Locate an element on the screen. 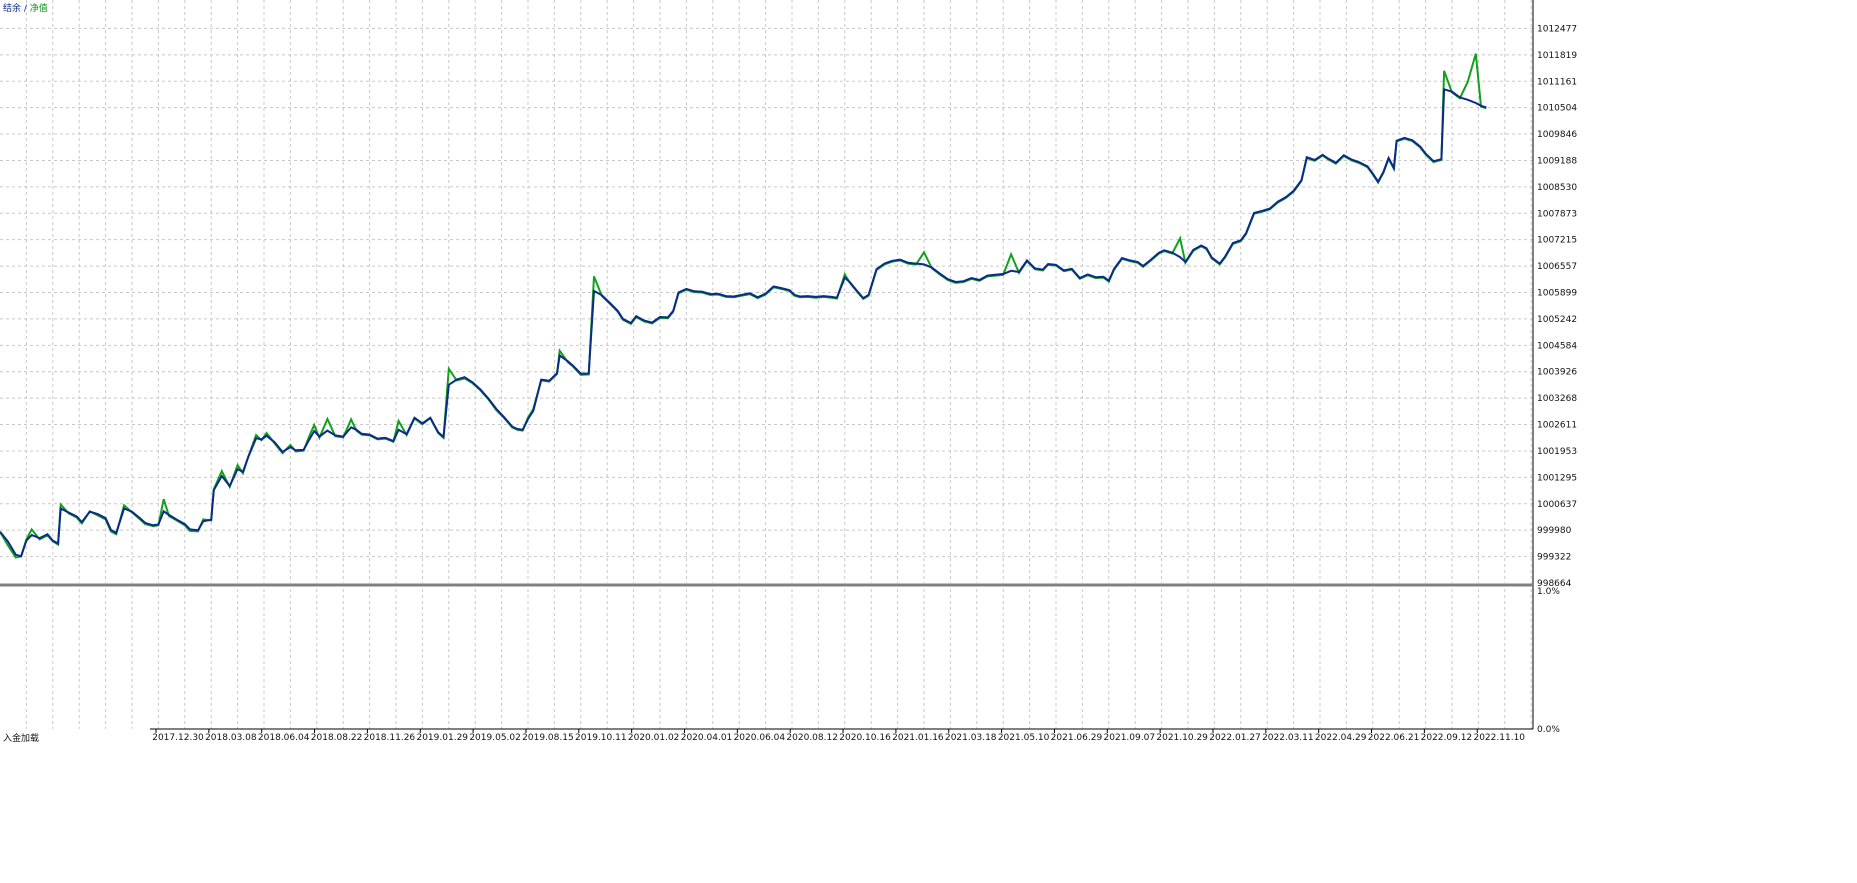  chart-legend: 结余 / 净值 is located at coordinates (25, 9).